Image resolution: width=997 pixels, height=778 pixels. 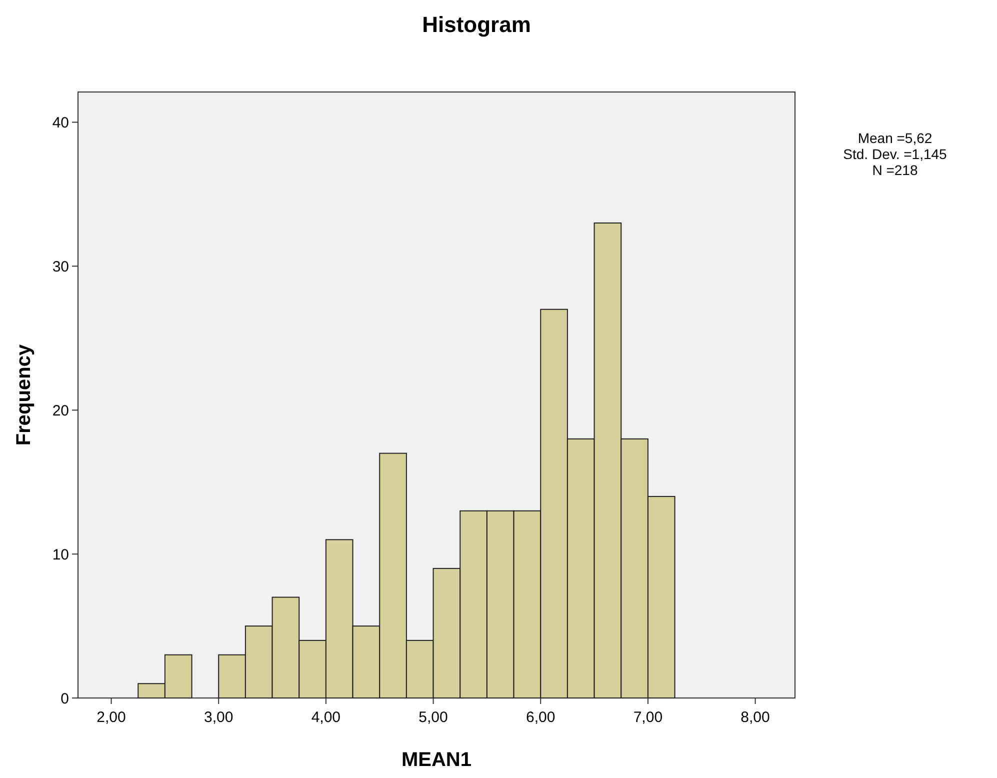 I want to click on x-tick-label: 4,00, so click(x=326, y=717).